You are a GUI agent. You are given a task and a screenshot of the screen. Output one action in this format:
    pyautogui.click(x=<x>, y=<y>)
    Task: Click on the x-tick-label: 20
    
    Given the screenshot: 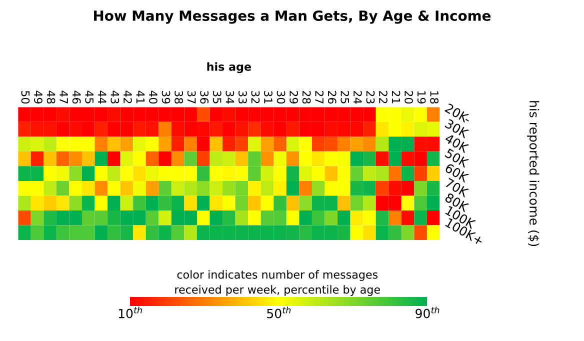 What is the action you would take?
    pyautogui.click(x=408, y=97)
    